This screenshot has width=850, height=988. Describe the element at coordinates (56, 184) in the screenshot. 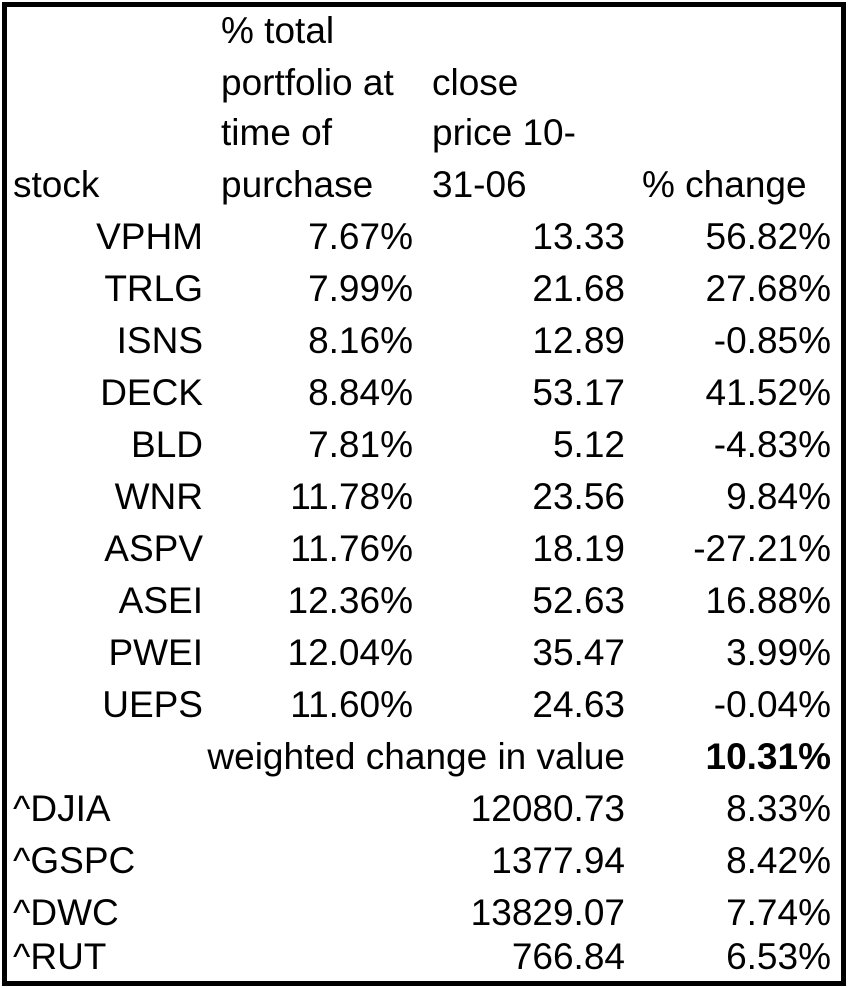

I see `header-stock: stock` at that location.